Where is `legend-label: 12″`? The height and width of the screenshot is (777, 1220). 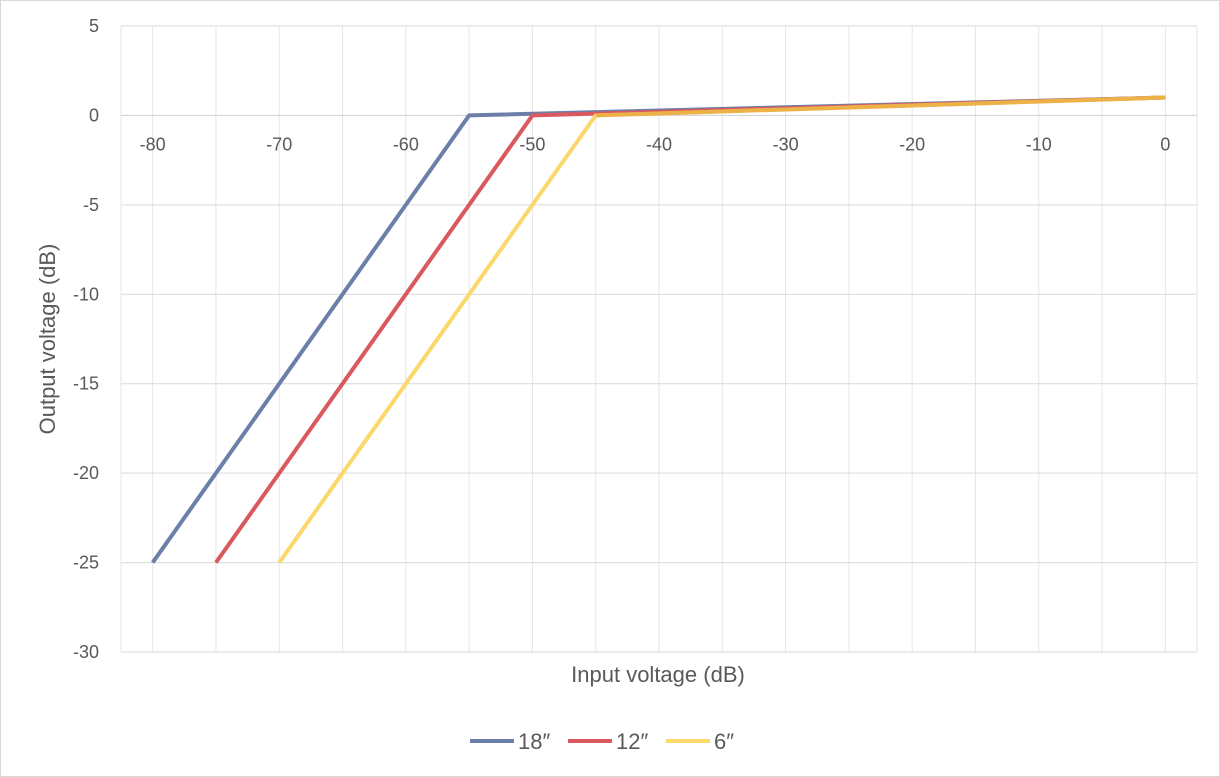
legend-label: 12″ is located at coordinates (632, 741).